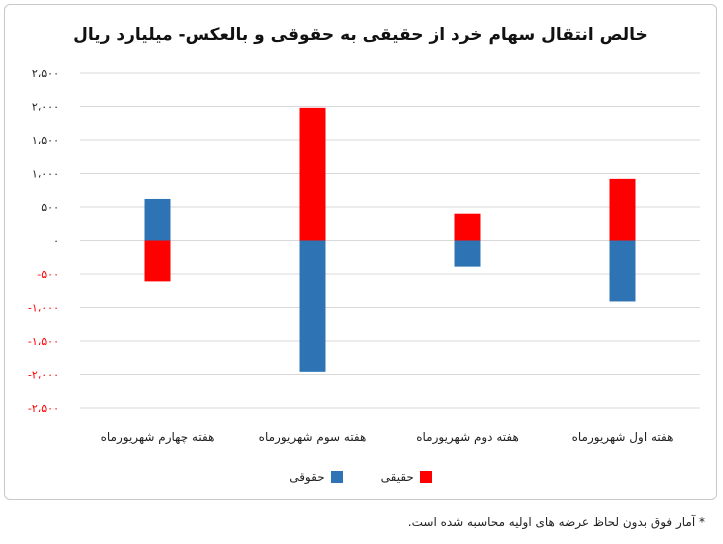 The height and width of the screenshot is (544, 723). What do you see at coordinates (467, 437) in the screenshot?
I see `x-category-label: هفته دوم شهریورماه` at bounding box center [467, 437].